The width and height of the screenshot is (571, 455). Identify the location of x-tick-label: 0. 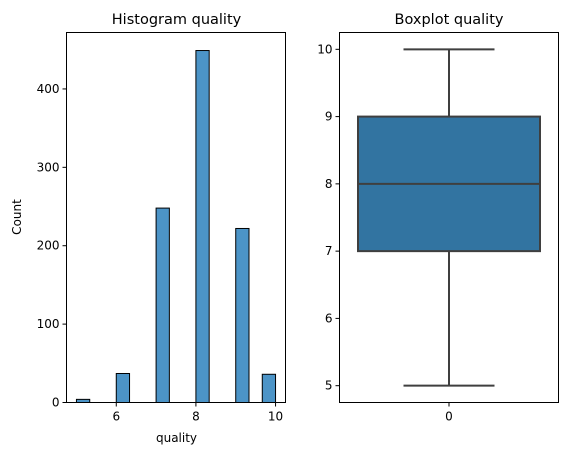
(449, 417).